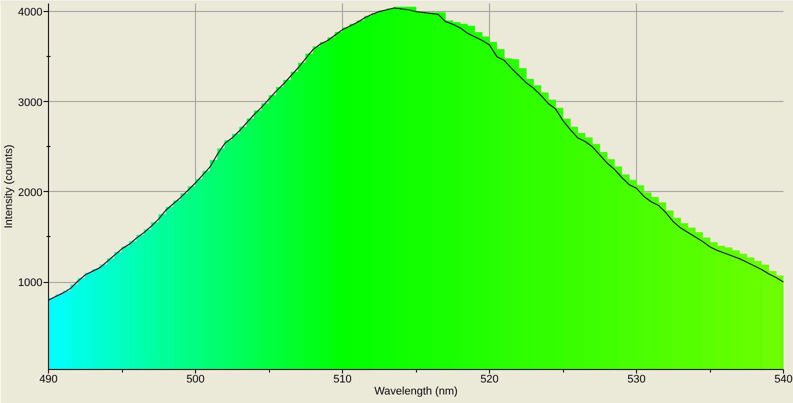 This screenshot has height=403, width=793. Describe the element at coordinates (342, 380) in the screenshot. I see `x-tick-label: 510` at that location.